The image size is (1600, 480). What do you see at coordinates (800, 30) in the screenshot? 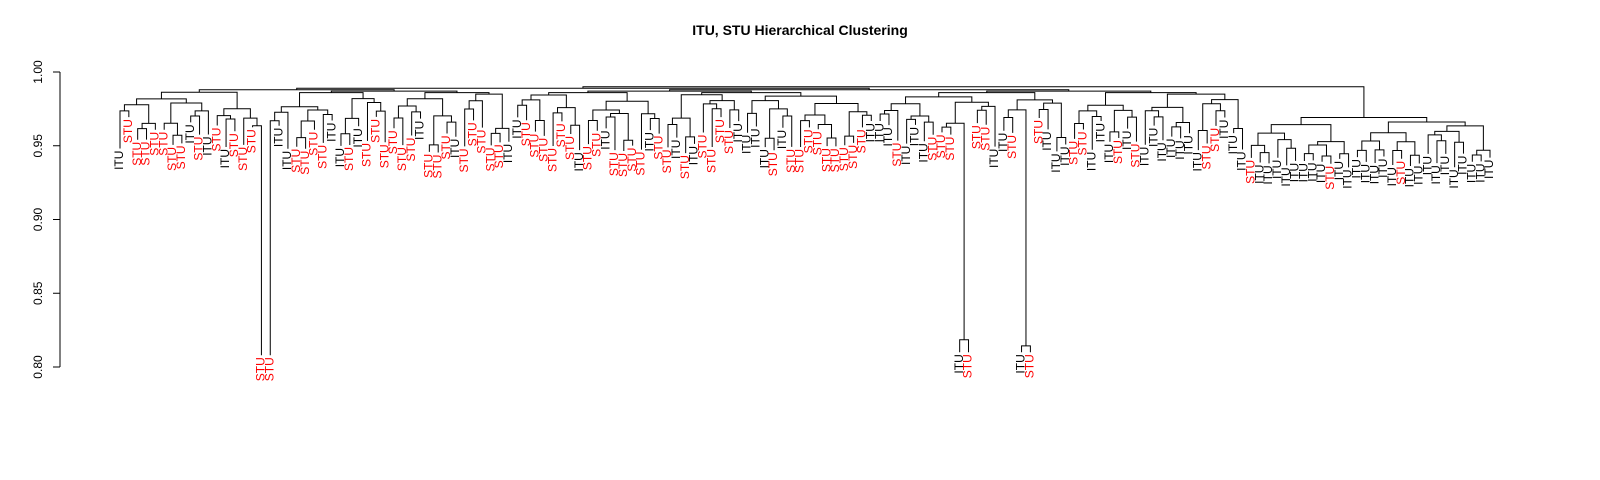
I see `chart-title: ITU, STU Hierarchical Clustering` at bounding box center [800, 30].